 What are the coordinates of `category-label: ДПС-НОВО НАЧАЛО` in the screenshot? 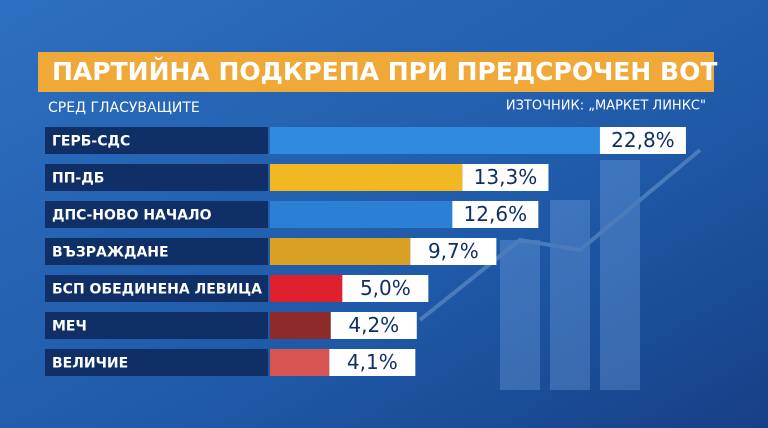 It's located at (132, 216).